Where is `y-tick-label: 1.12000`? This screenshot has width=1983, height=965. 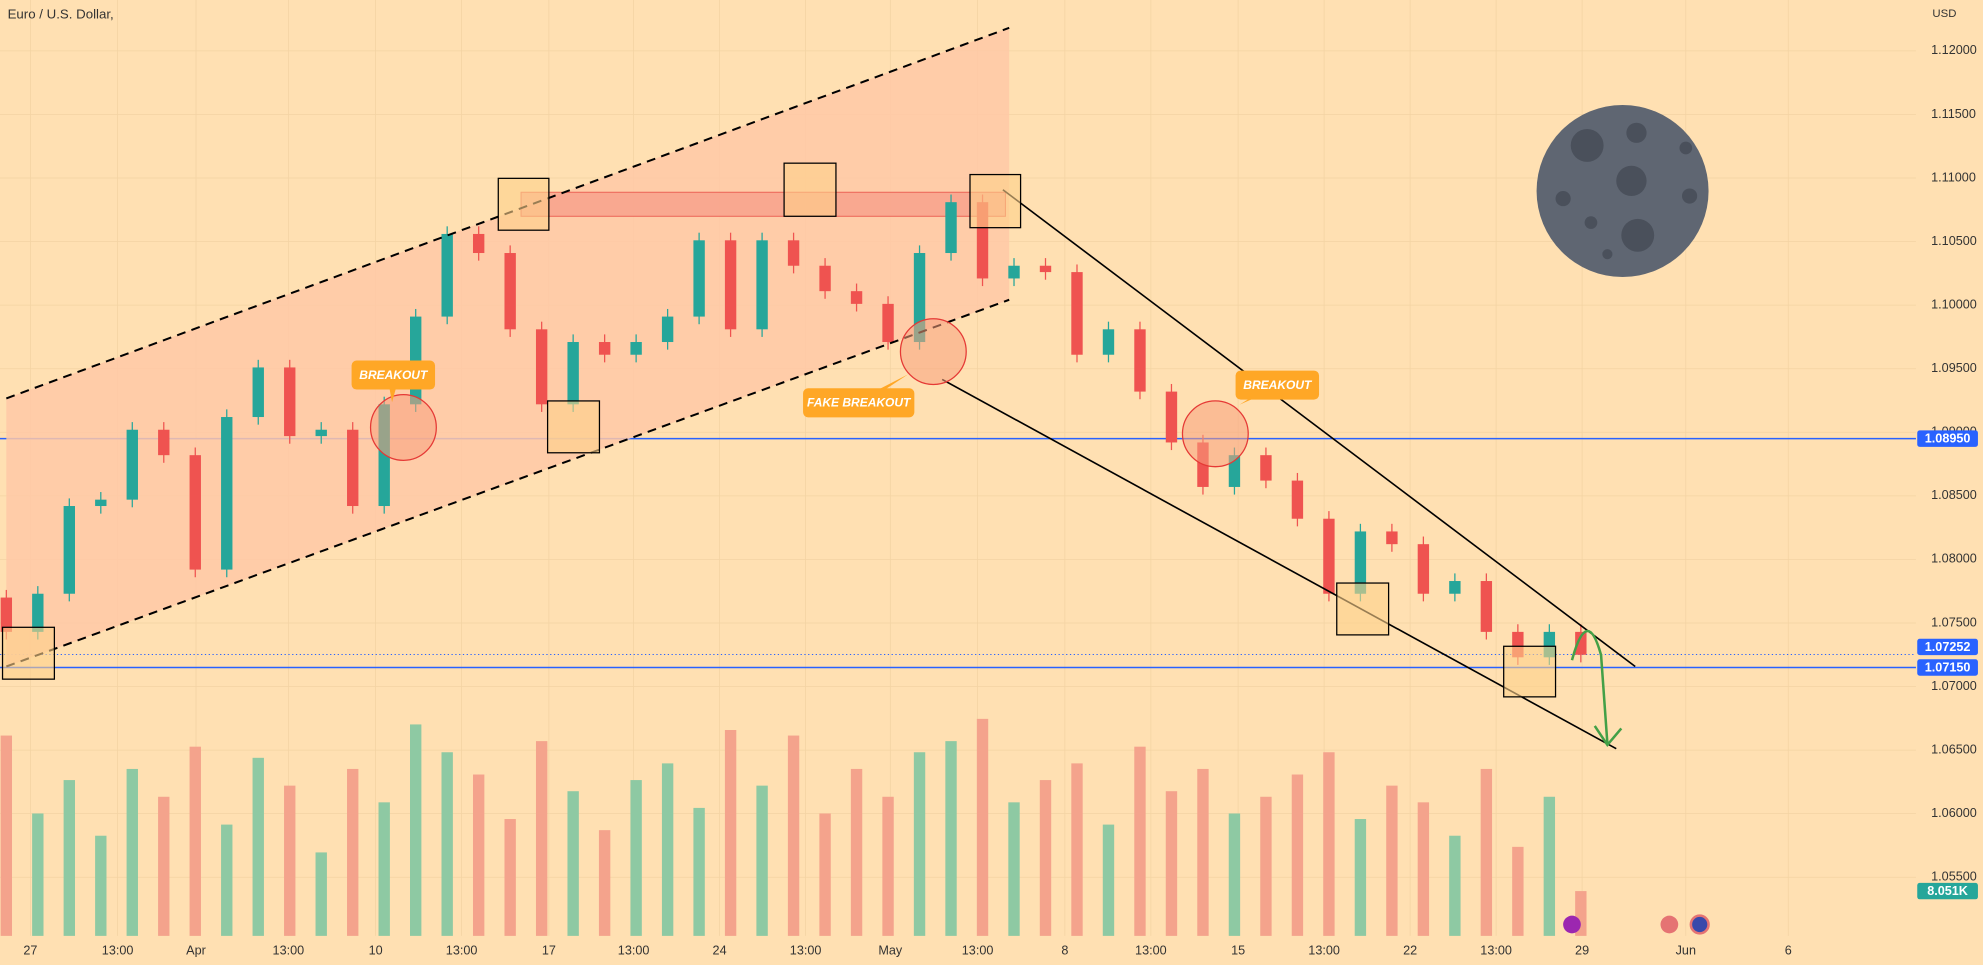
y-tick-label: 1.12000 is located at coordinates (1954, 50).